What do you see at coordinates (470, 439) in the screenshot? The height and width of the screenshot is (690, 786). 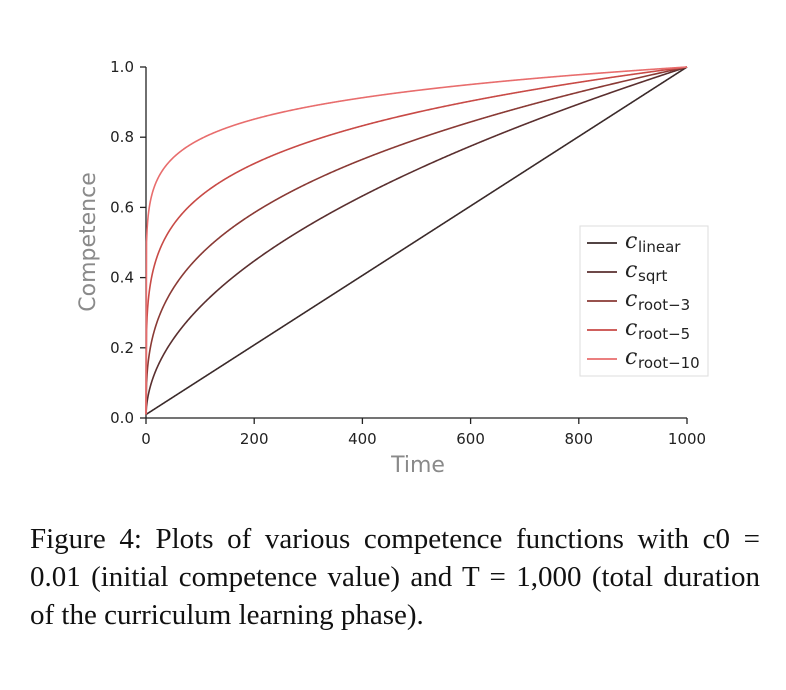 I see `x-tick-label: 600` at bounding box center [470, 439].